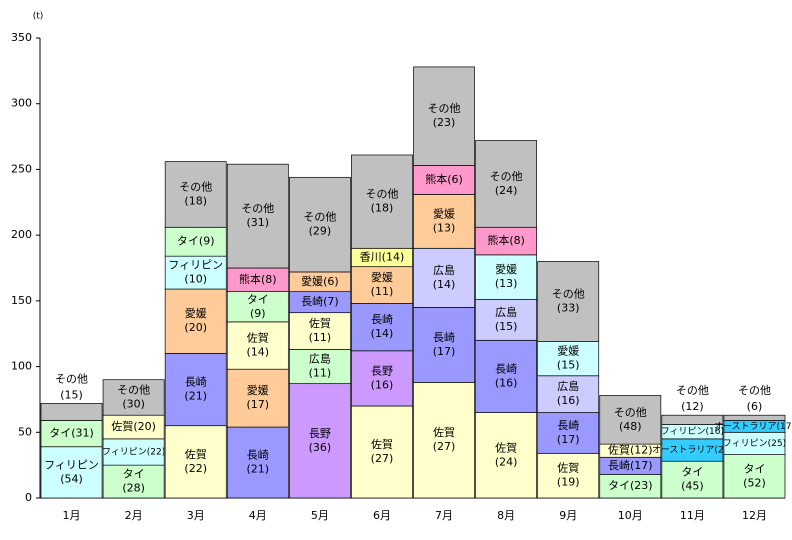  Describe the element at coordinates (258, 313) in the screenshot. I see `segment-label: (9)` at that location.